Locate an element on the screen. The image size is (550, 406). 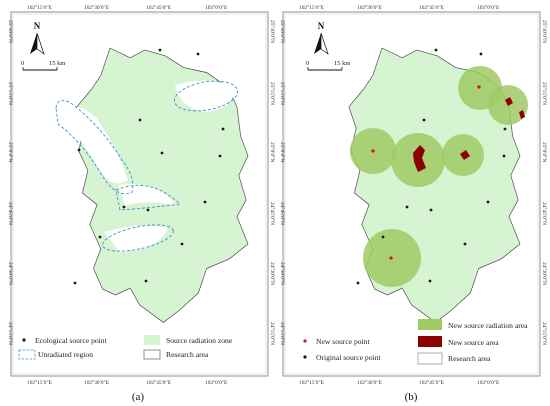
svg-text: Source radiation zone is located at coordinates (199, 340).